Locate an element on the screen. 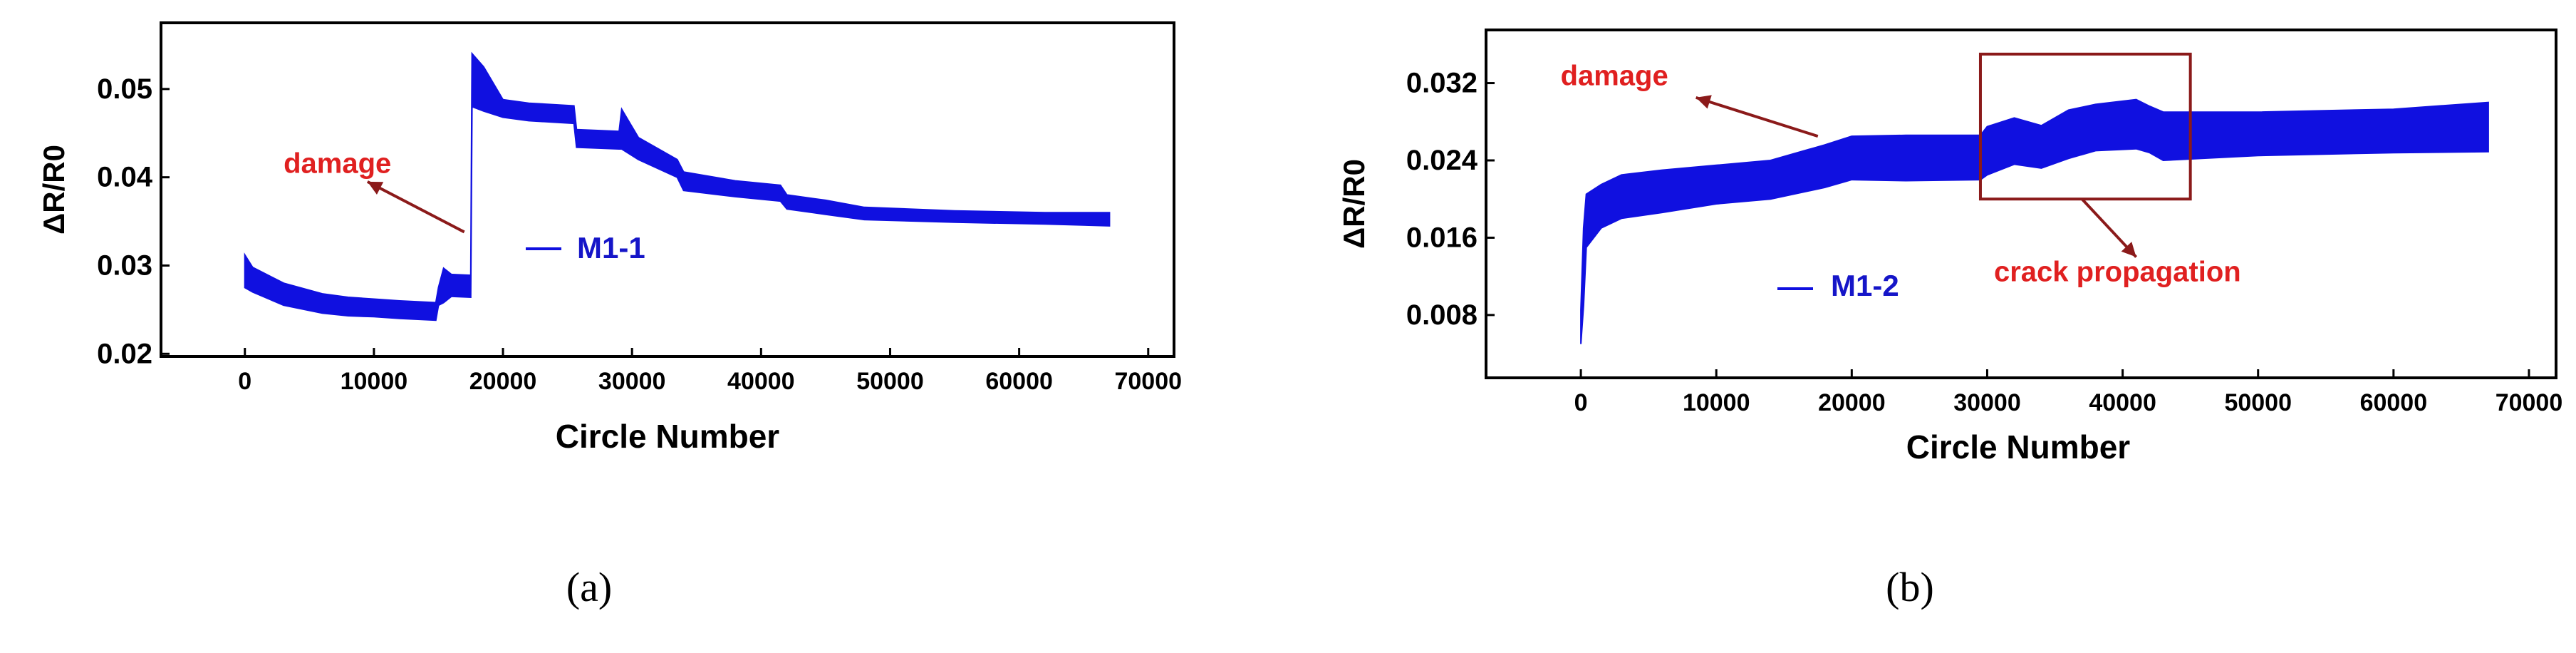  y-tick-label: 0.032 is located at coordinates (1441, 83).